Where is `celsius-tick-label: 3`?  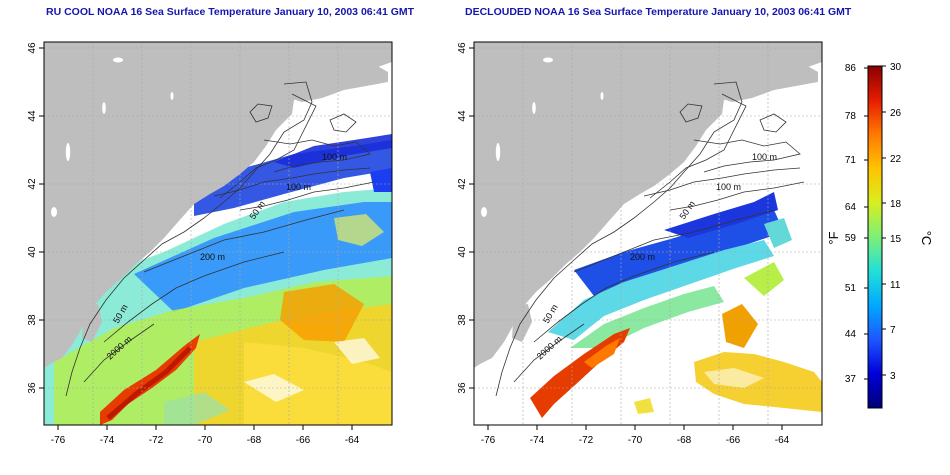 celsius-tick-label: 3 is located at coordinates (893, 376).